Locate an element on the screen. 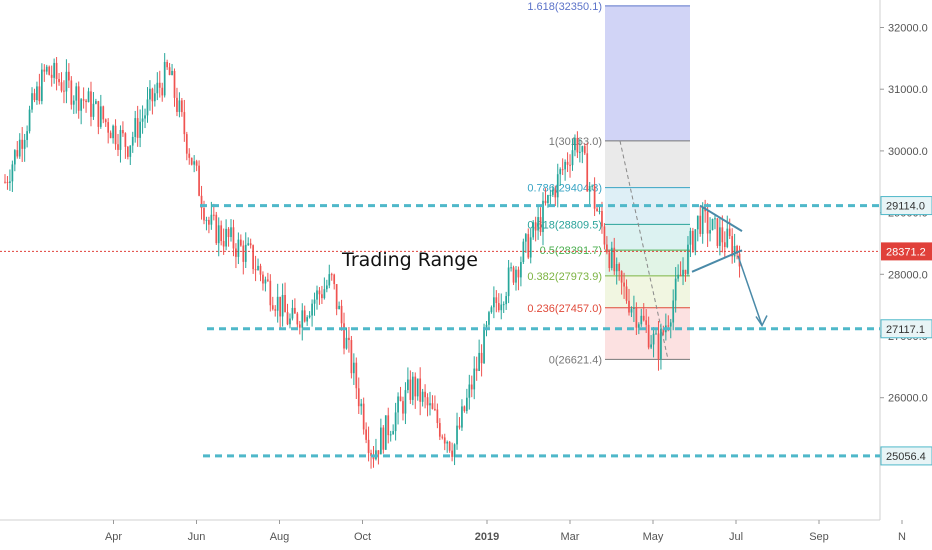  x-tick-label: Sep is located at coordinates (819, 537).